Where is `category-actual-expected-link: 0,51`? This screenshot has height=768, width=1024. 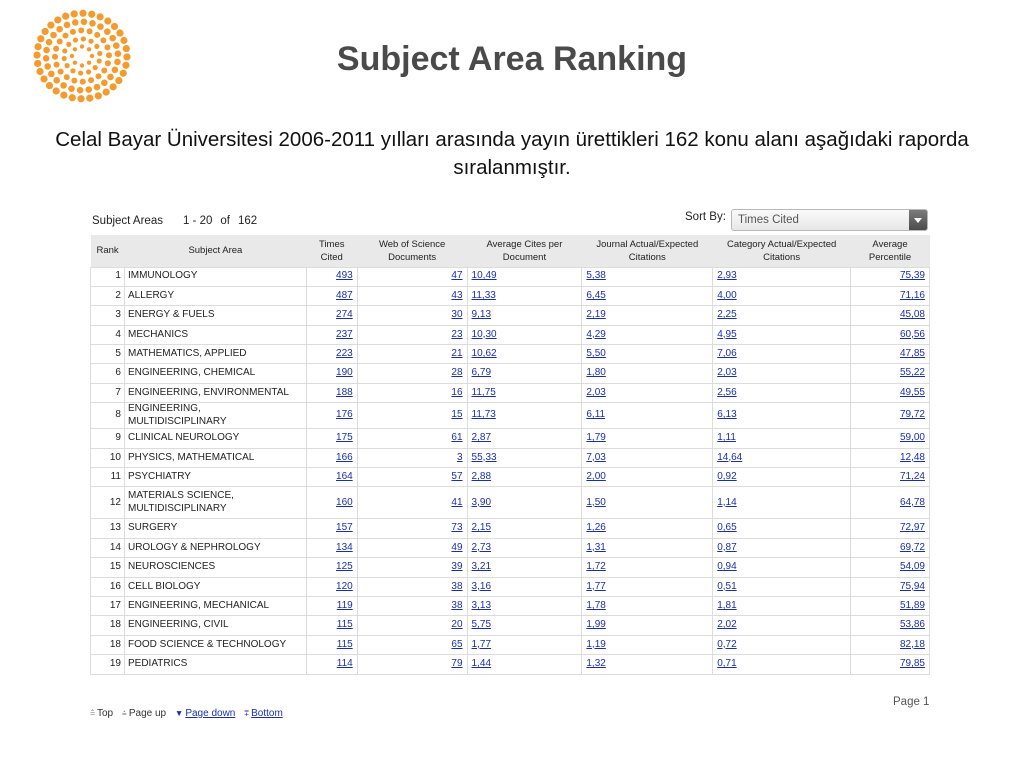
category-actual-expected-link: 0,51 is located at coordinates (727, 586).